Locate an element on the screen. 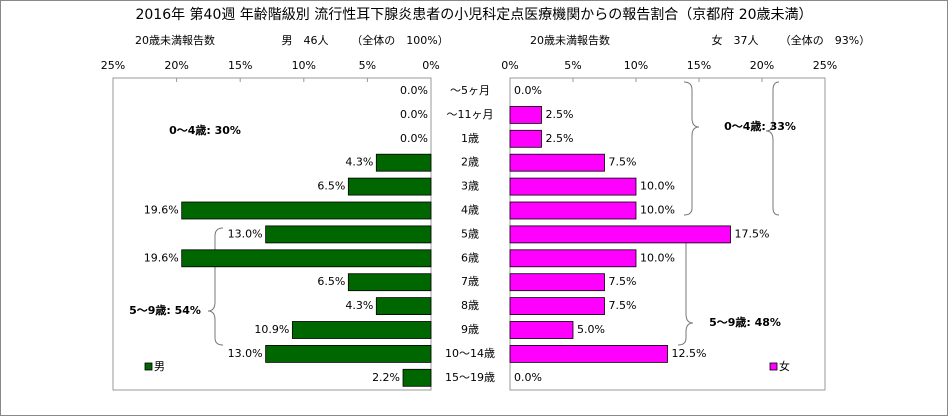 The width and height of the screenshot is (949, 417). header-count: 女 37人 is located at coordinates (735, 40).